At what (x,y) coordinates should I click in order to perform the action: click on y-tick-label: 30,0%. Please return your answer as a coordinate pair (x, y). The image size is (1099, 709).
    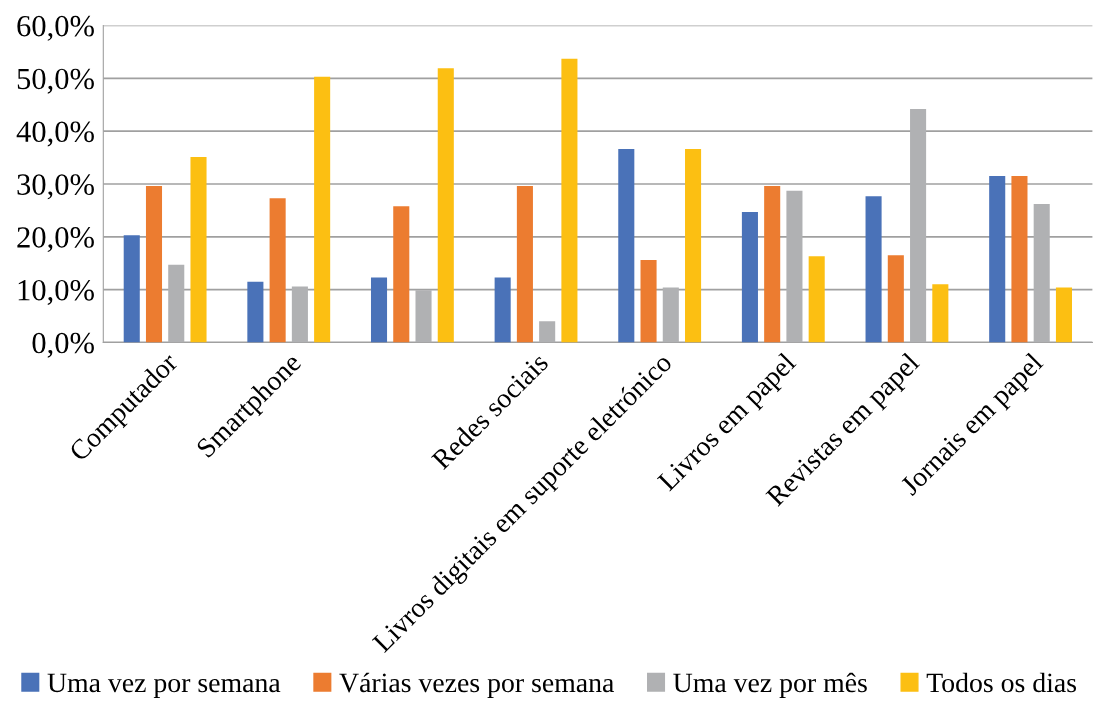
    Looking at the image, I should click on (55, 187).